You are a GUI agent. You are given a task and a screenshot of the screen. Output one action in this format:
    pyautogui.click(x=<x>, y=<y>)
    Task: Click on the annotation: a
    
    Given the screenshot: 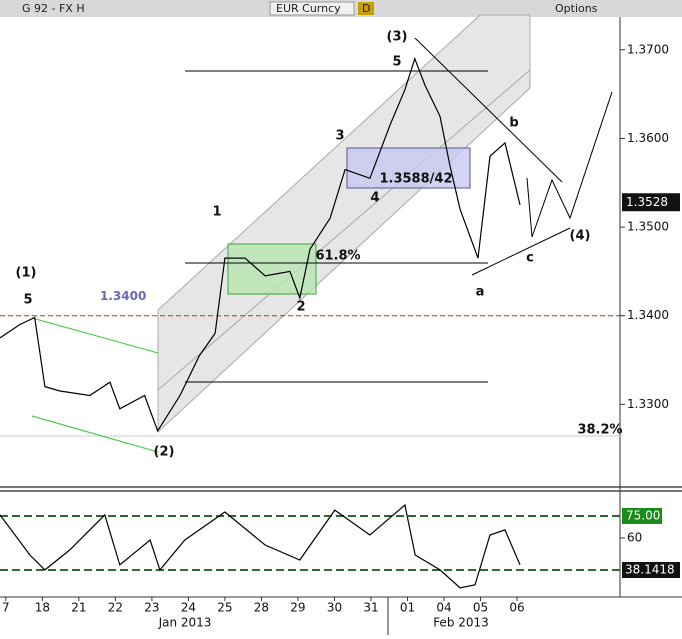 What is the action you would take?
    pyautogui.click(x=480, y=292)
    